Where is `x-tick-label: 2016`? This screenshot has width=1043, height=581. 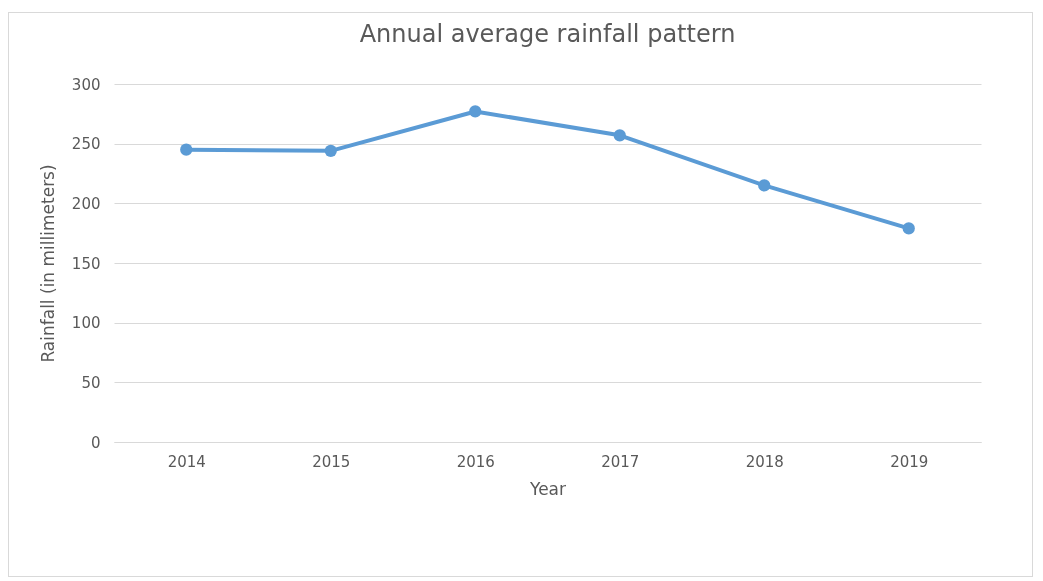 x-tick-label: 2016 is located at coordinates (475, 461).